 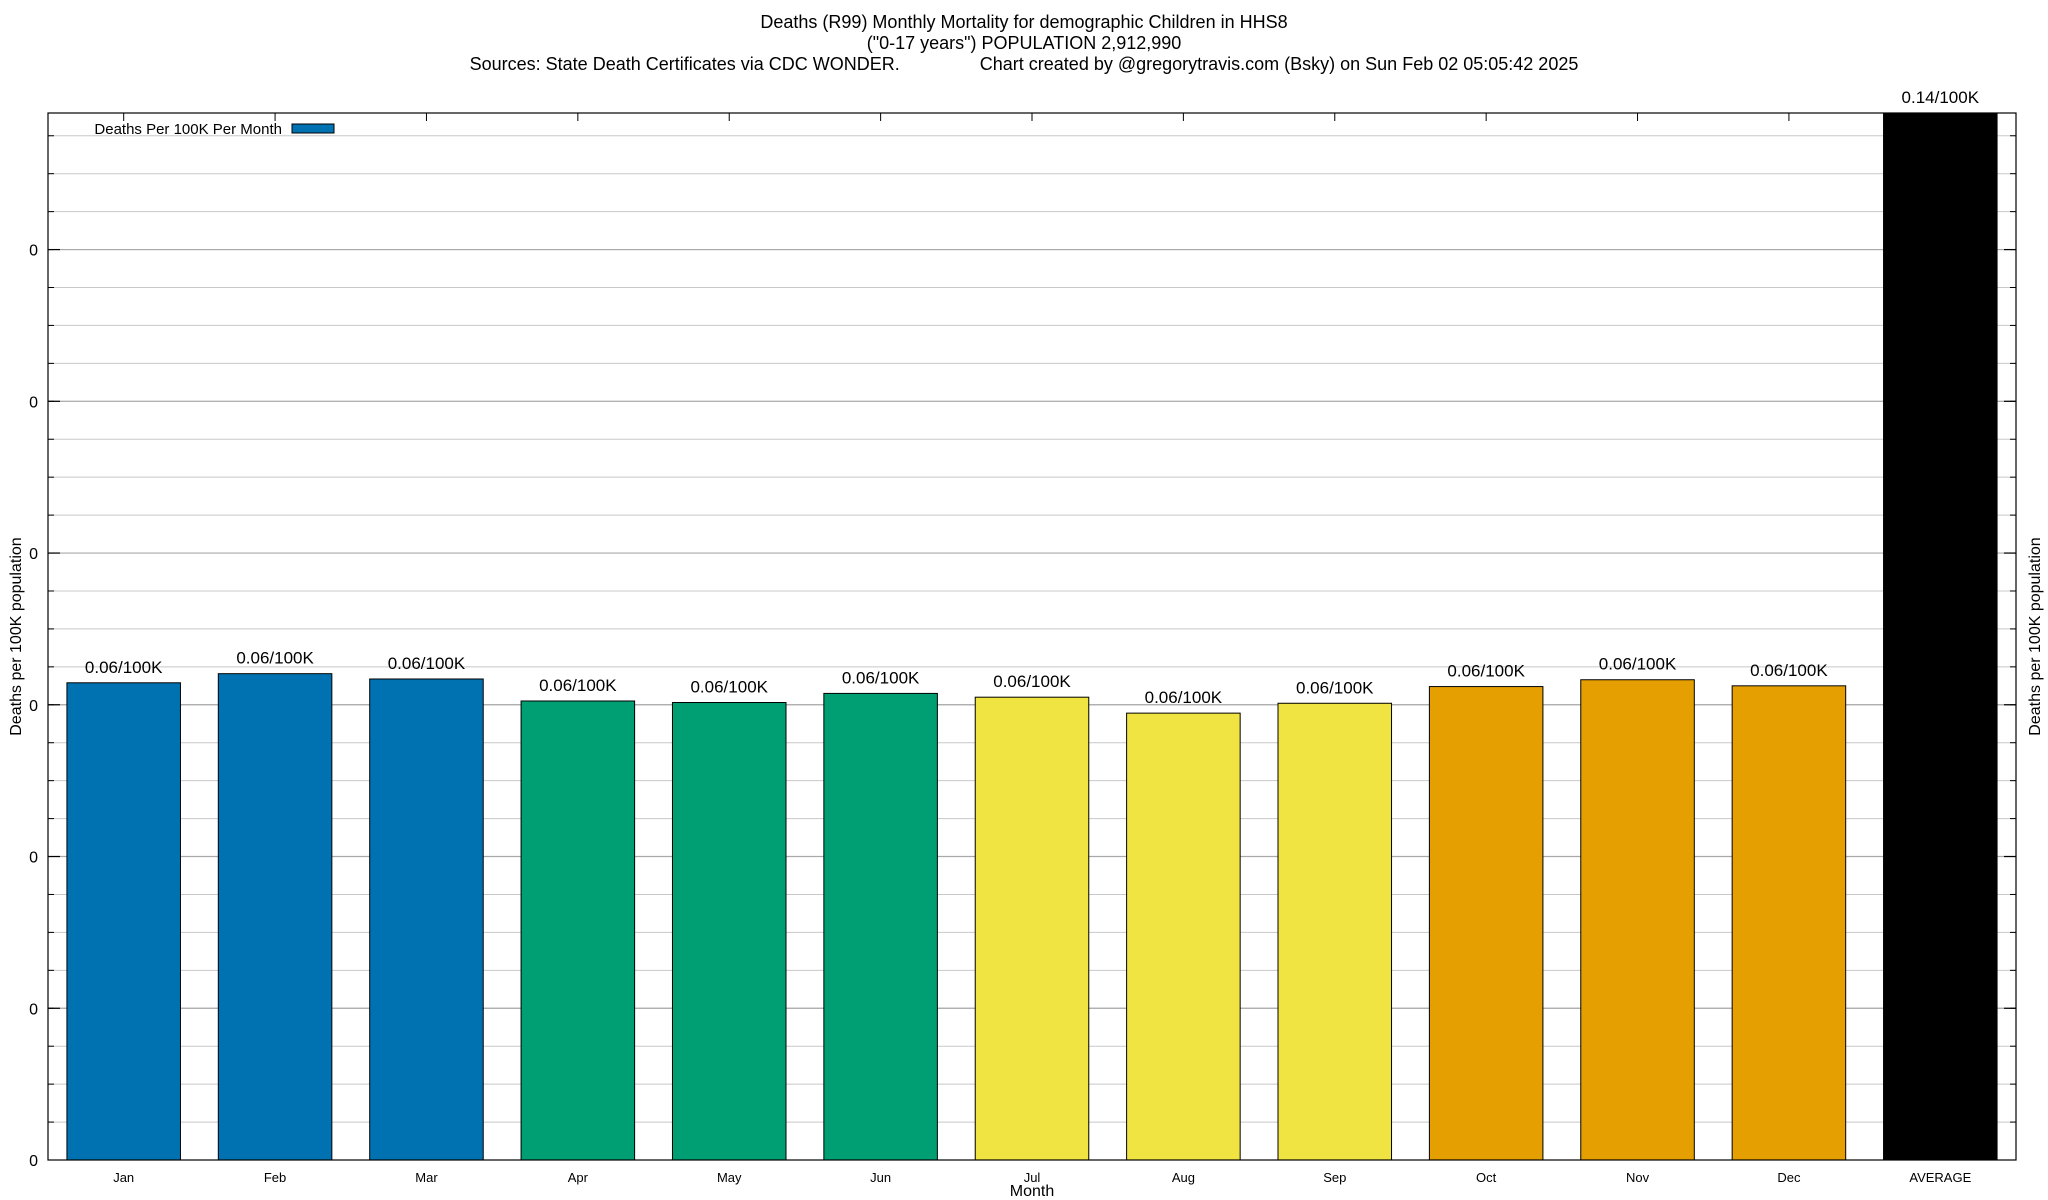 I want to click on bar-nov, so click(x=1637, y=920).